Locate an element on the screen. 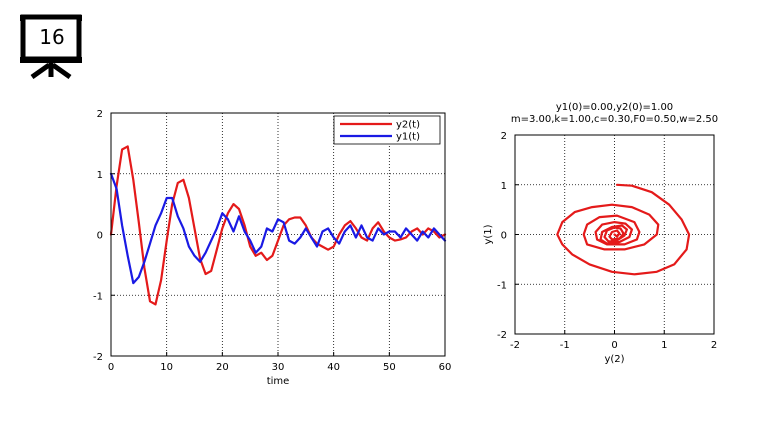 The width and height of the screenshot is (759, 426). chart1-x-tick-label: 2 is located at coordinates (714, 345).